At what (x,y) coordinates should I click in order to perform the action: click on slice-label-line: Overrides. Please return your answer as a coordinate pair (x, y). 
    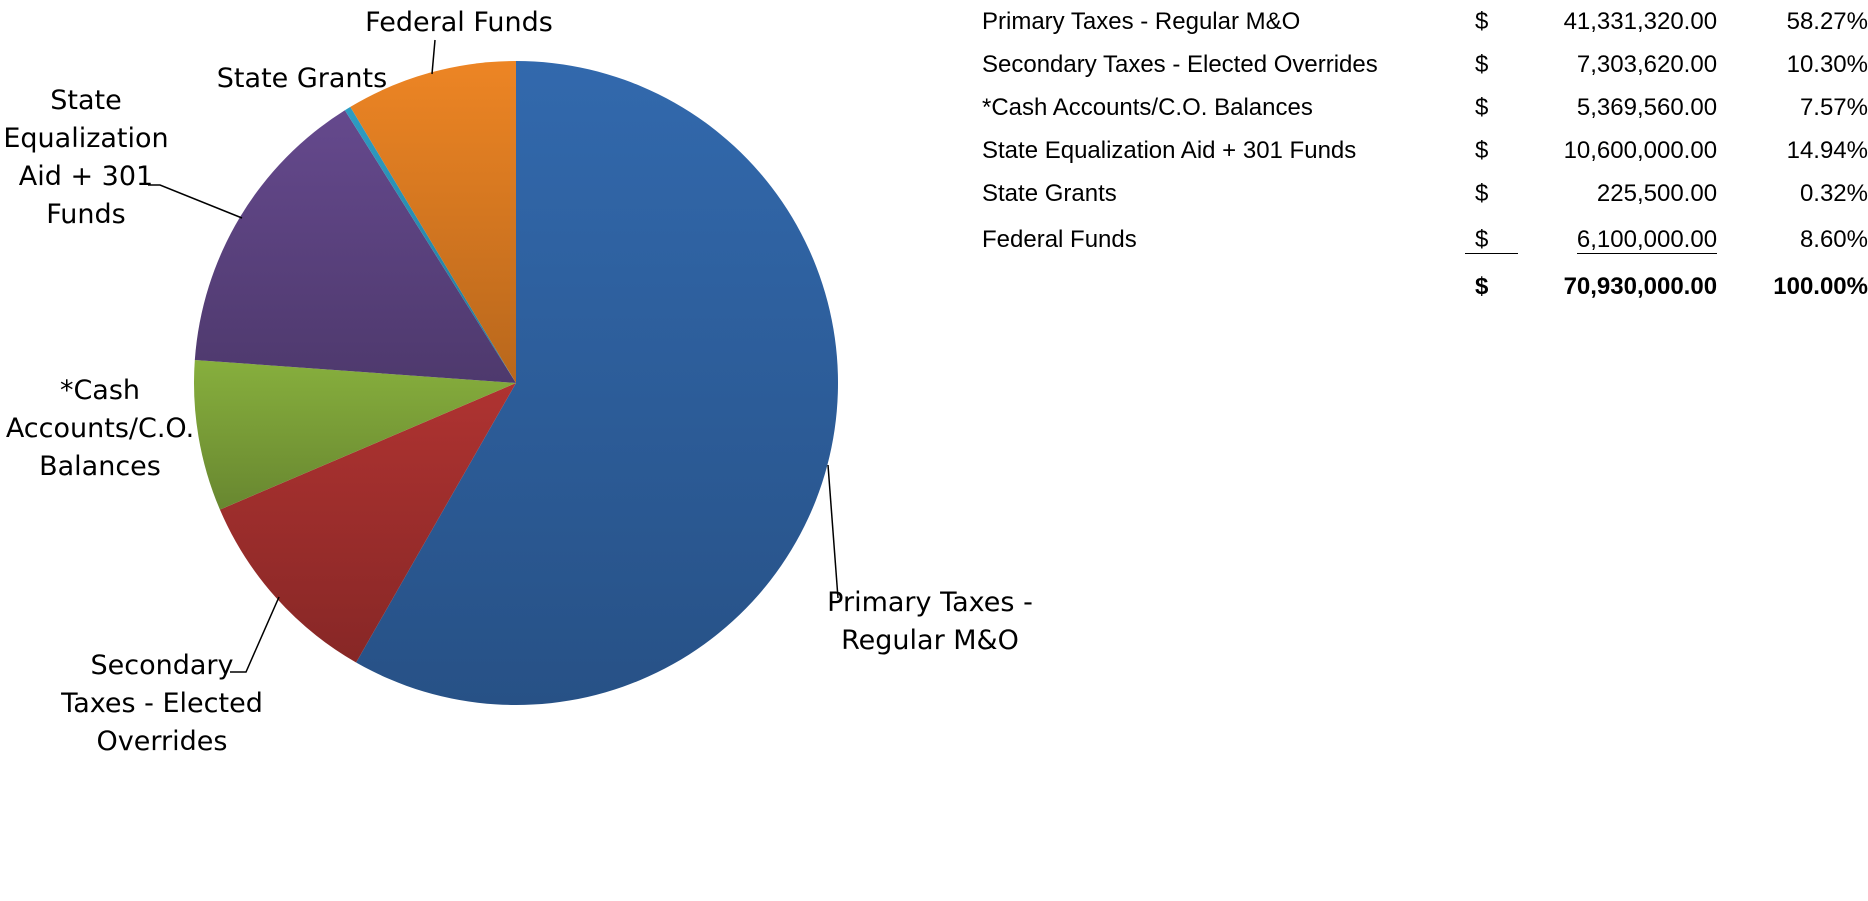
    Looking at the image, I should click on (162, 741).